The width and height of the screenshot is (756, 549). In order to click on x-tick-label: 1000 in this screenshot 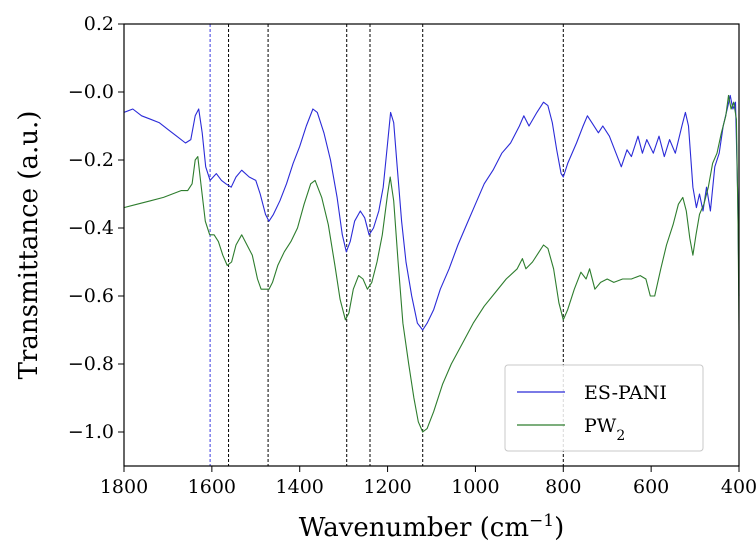, I will do `click(475, 487)`.